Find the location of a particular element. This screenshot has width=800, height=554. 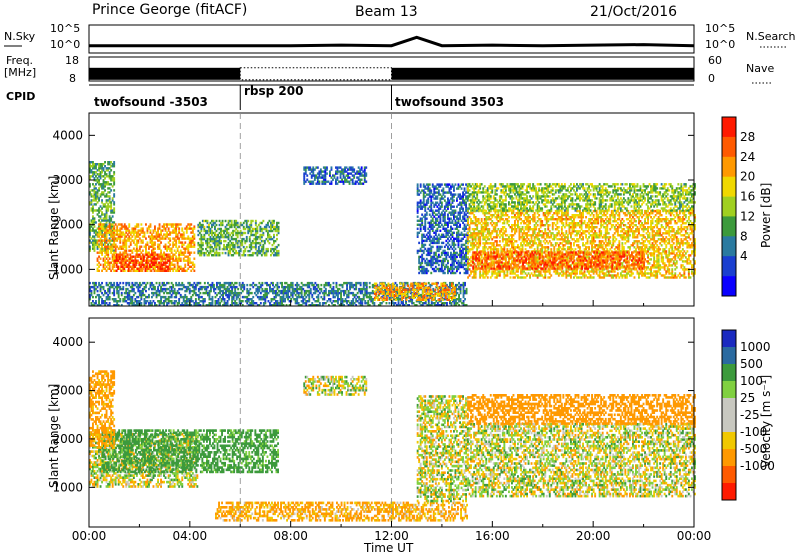

nsky-tick-top: 10^5 is located at coordinates (65, 28).